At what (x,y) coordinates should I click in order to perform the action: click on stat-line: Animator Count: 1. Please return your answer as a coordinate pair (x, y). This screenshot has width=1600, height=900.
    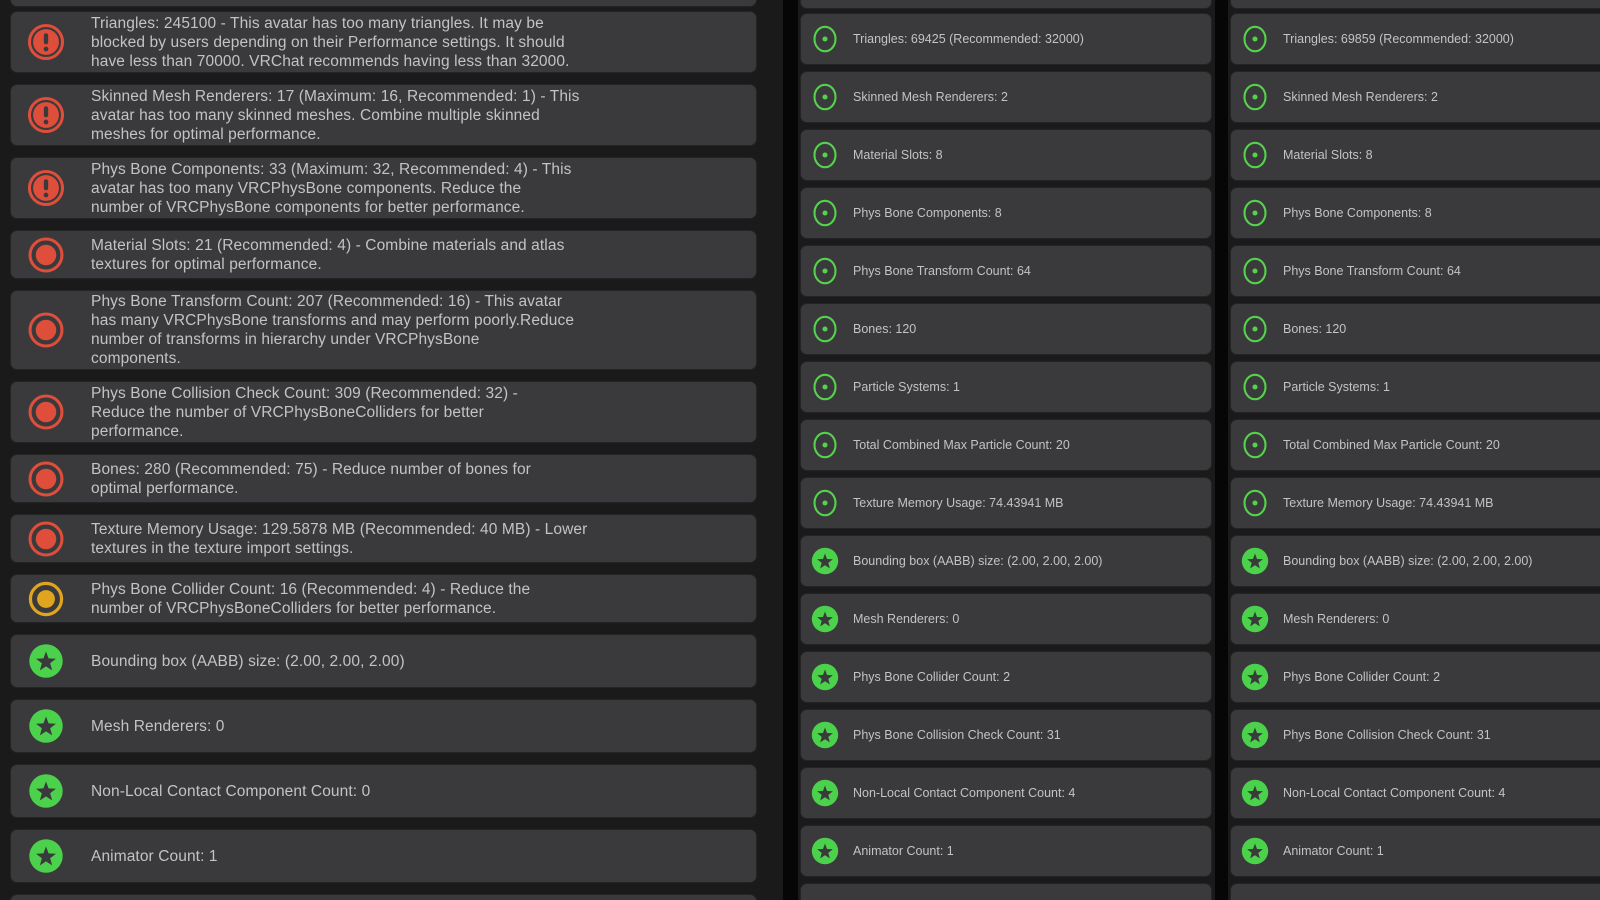
    Looking at the image, I should click on (903, 851).